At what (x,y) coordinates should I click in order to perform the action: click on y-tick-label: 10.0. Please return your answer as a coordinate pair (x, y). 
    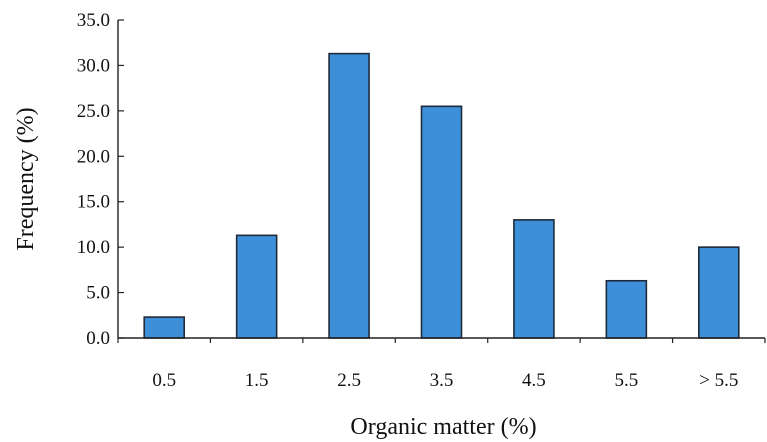
    Looking at the image, I should click on (93, 247).